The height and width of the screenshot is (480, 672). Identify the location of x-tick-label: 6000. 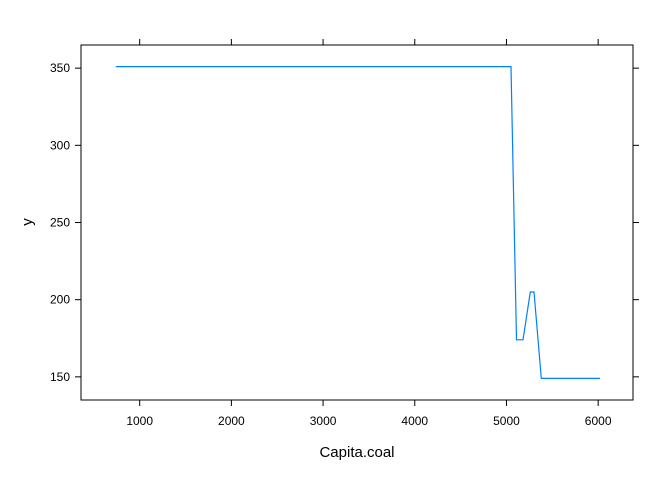
(598, 421).